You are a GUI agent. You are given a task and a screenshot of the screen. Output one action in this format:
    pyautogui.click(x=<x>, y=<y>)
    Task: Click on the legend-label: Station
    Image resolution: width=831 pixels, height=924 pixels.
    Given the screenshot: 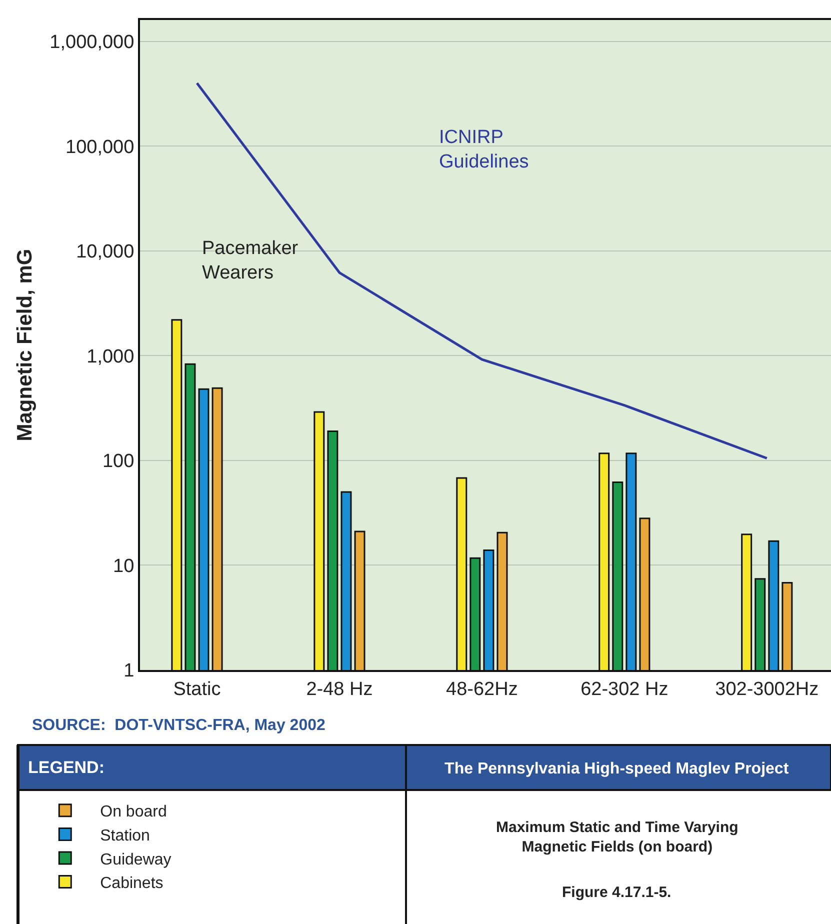 What is the action you would take?
    pyautogui.click(x=125, y=835)
    